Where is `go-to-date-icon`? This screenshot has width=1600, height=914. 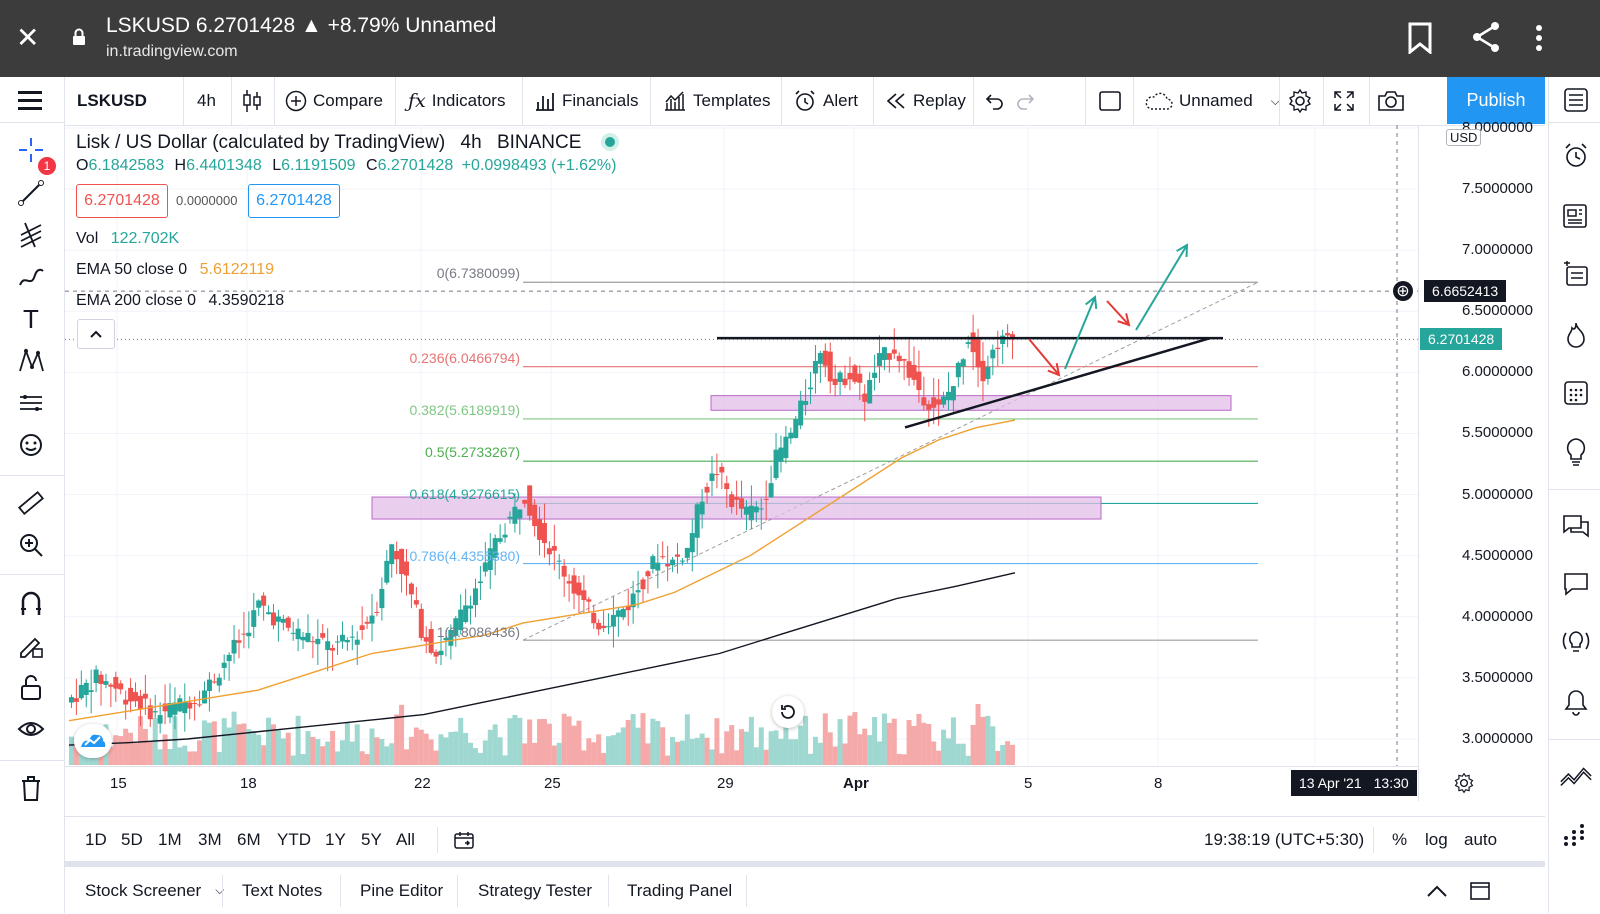 go-to-date-icon is located at coordinates (464, 840).